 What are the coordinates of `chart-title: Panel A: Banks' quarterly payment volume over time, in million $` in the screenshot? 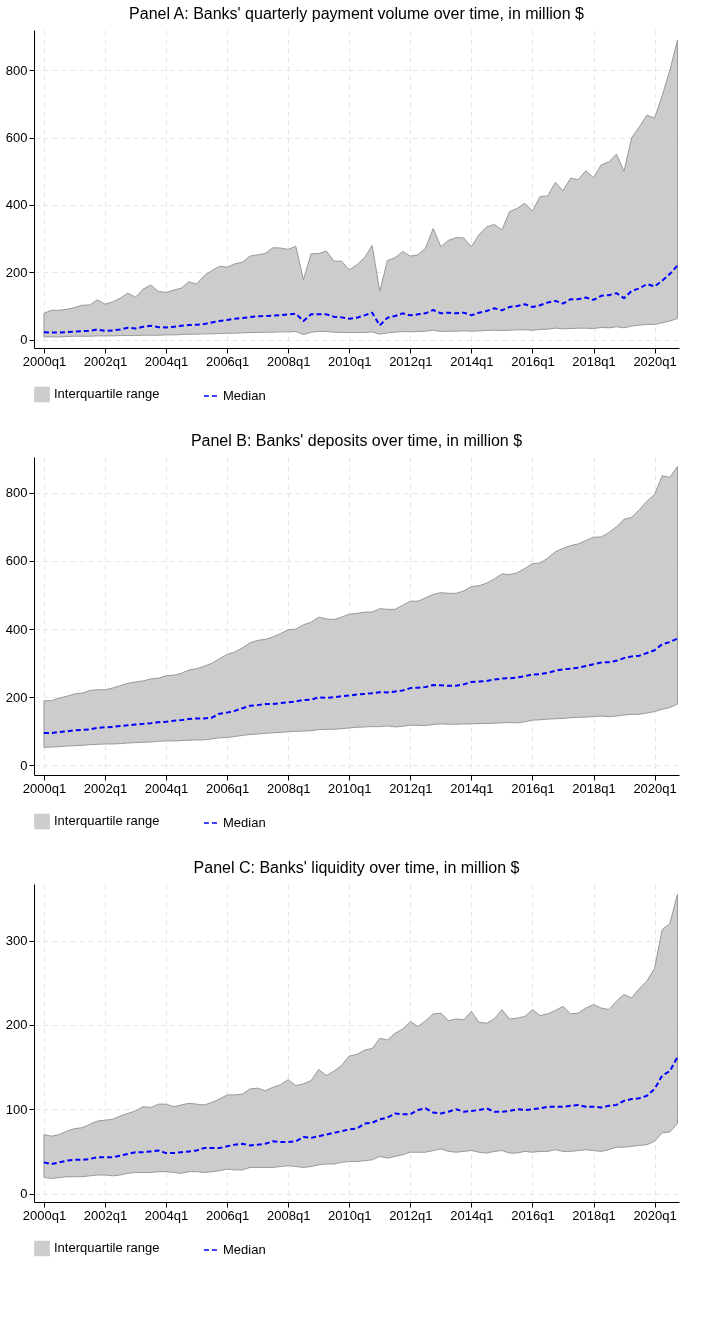 It's located at (357, 13).